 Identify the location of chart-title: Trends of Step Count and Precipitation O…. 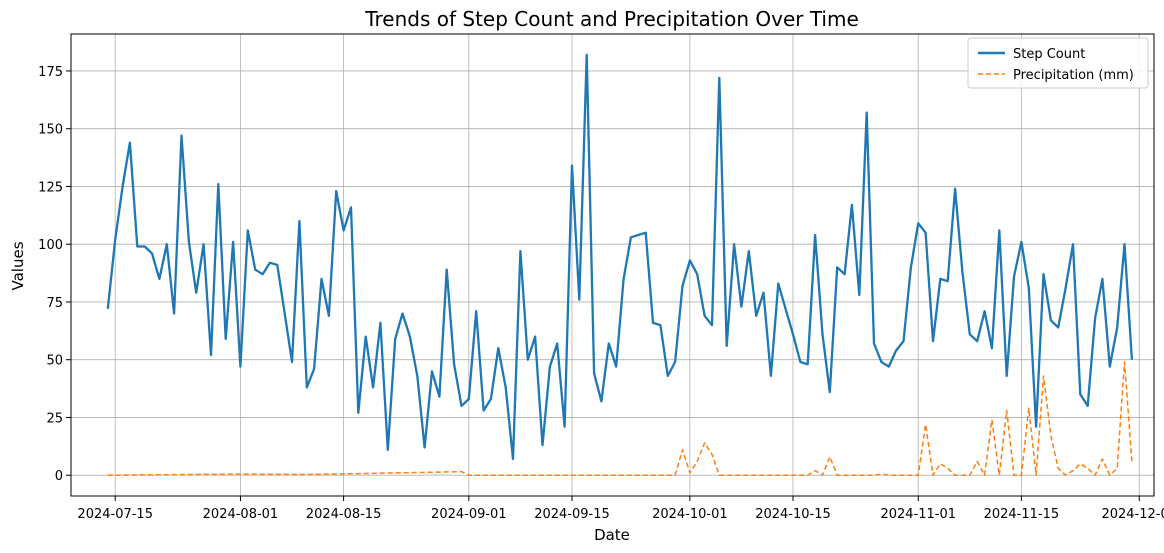
(611, 19).